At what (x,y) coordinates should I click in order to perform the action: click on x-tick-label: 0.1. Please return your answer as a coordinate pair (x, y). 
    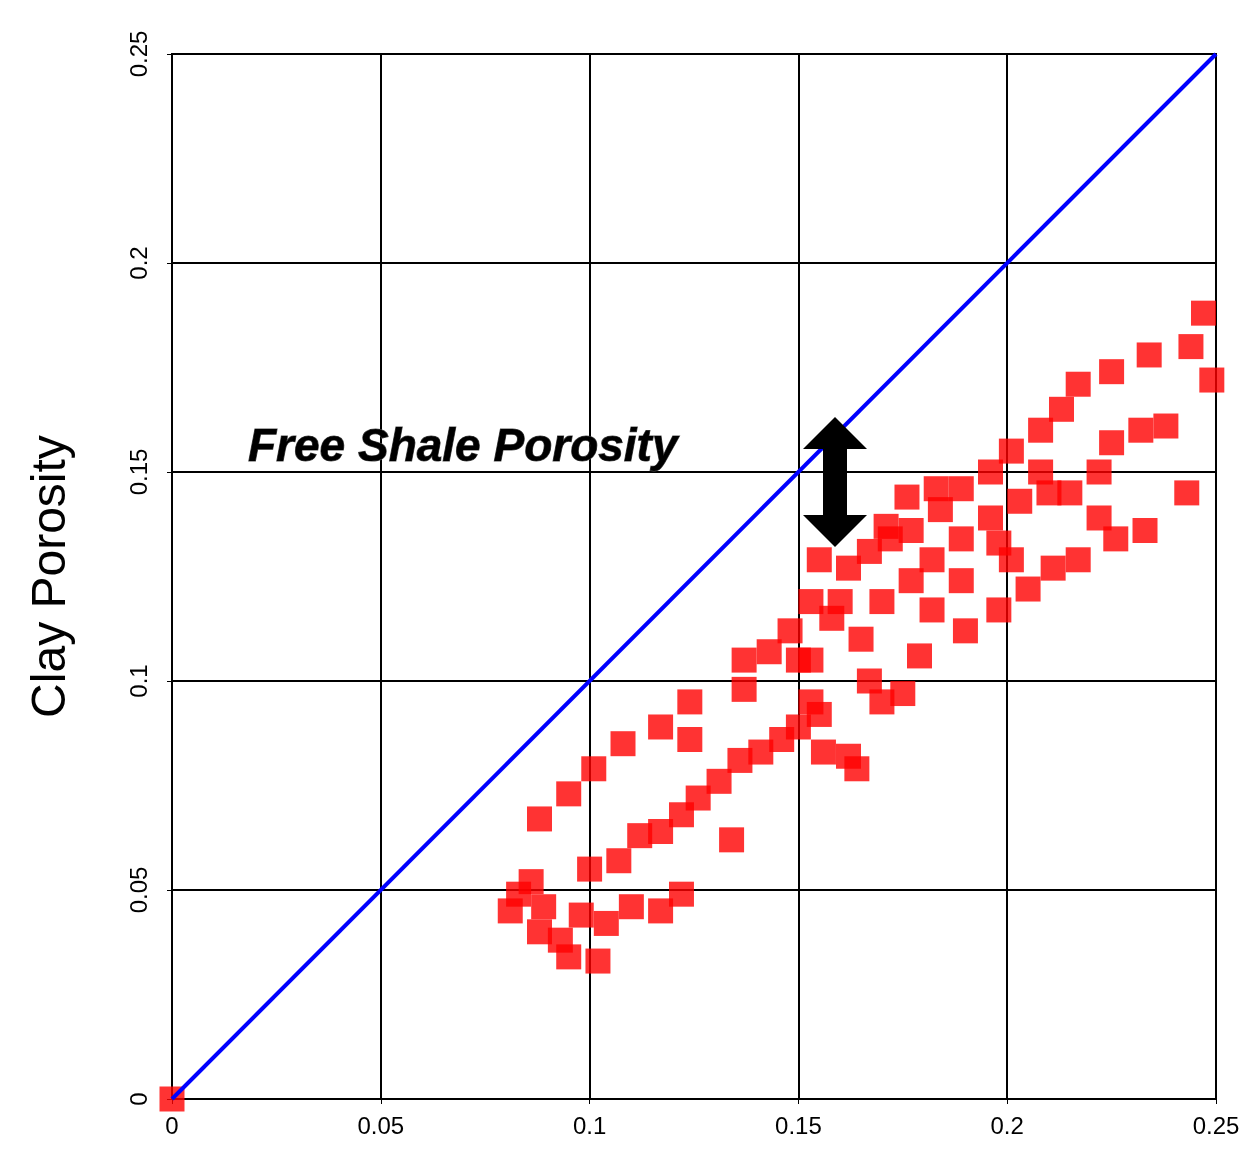
    Looking at the image, I should click on (589, 1125).